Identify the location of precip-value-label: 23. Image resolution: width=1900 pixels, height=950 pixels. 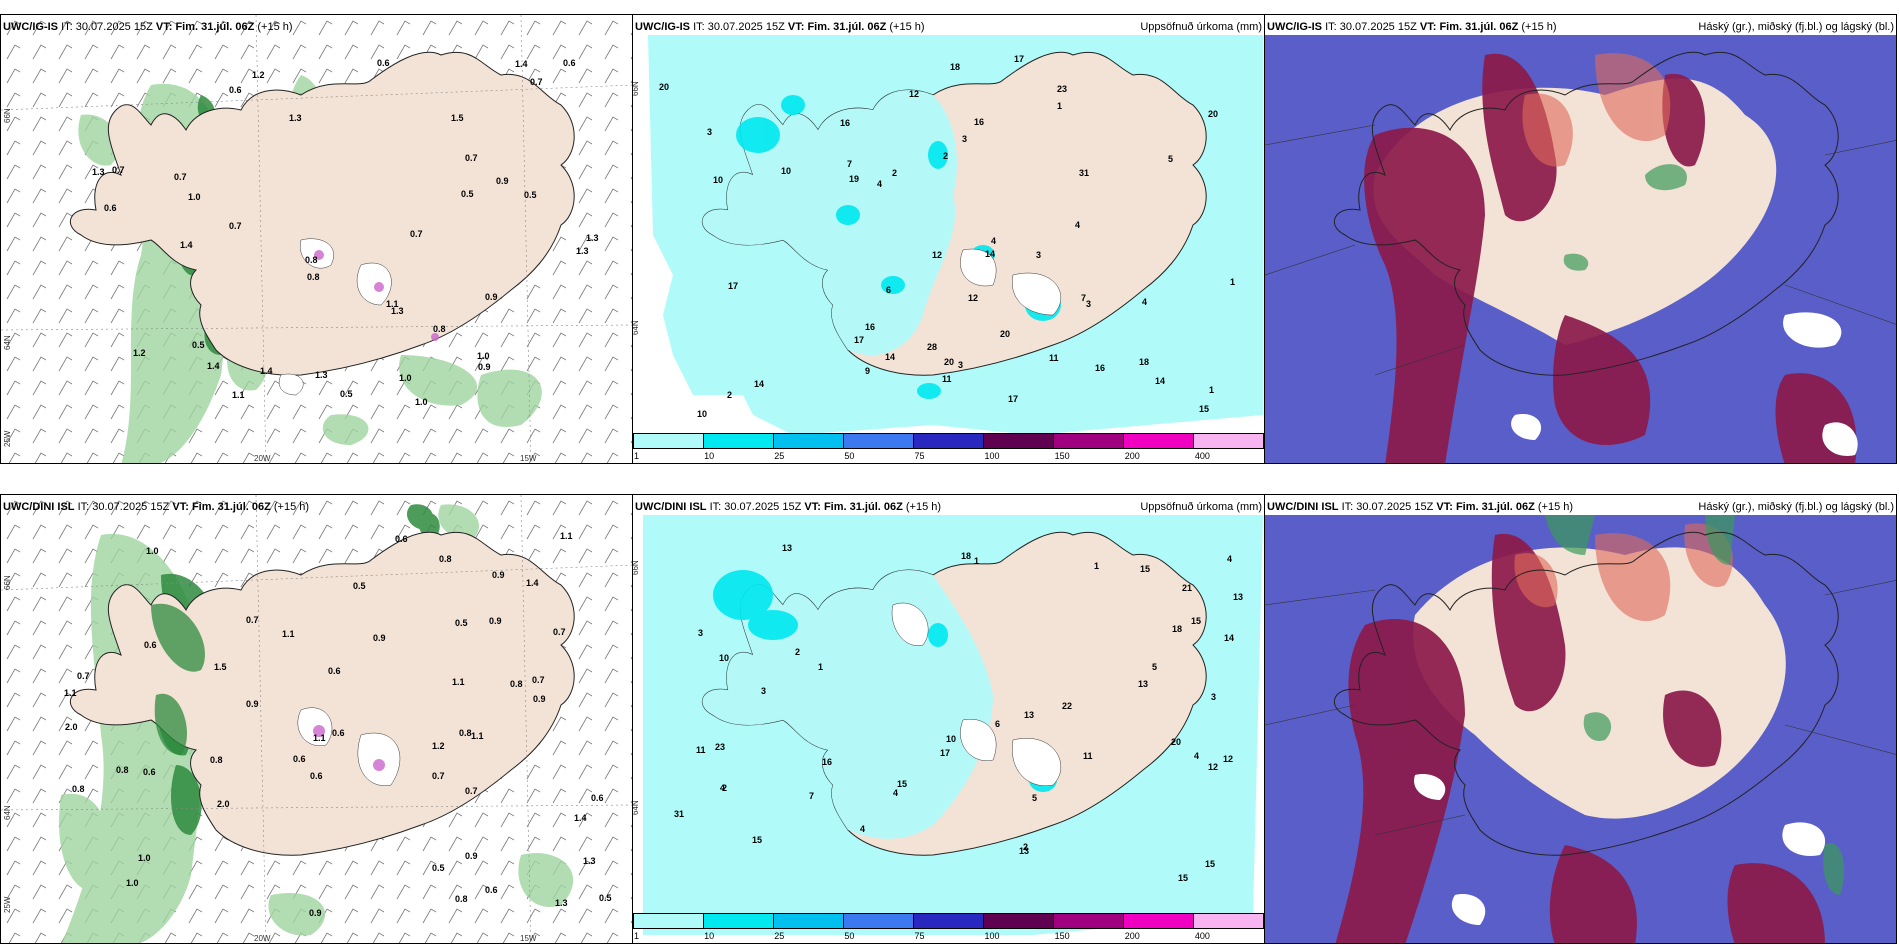
(1062, 89).